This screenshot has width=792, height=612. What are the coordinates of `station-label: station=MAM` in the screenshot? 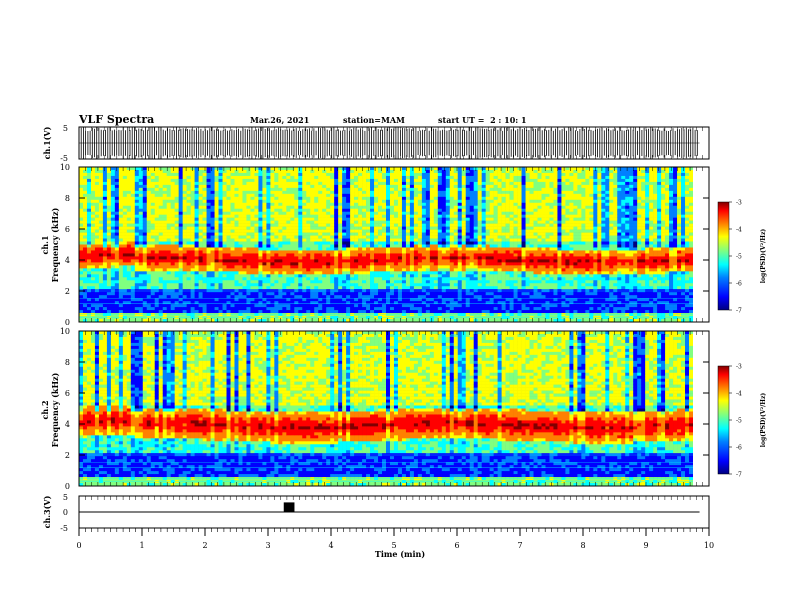 It's located at (374, 120).